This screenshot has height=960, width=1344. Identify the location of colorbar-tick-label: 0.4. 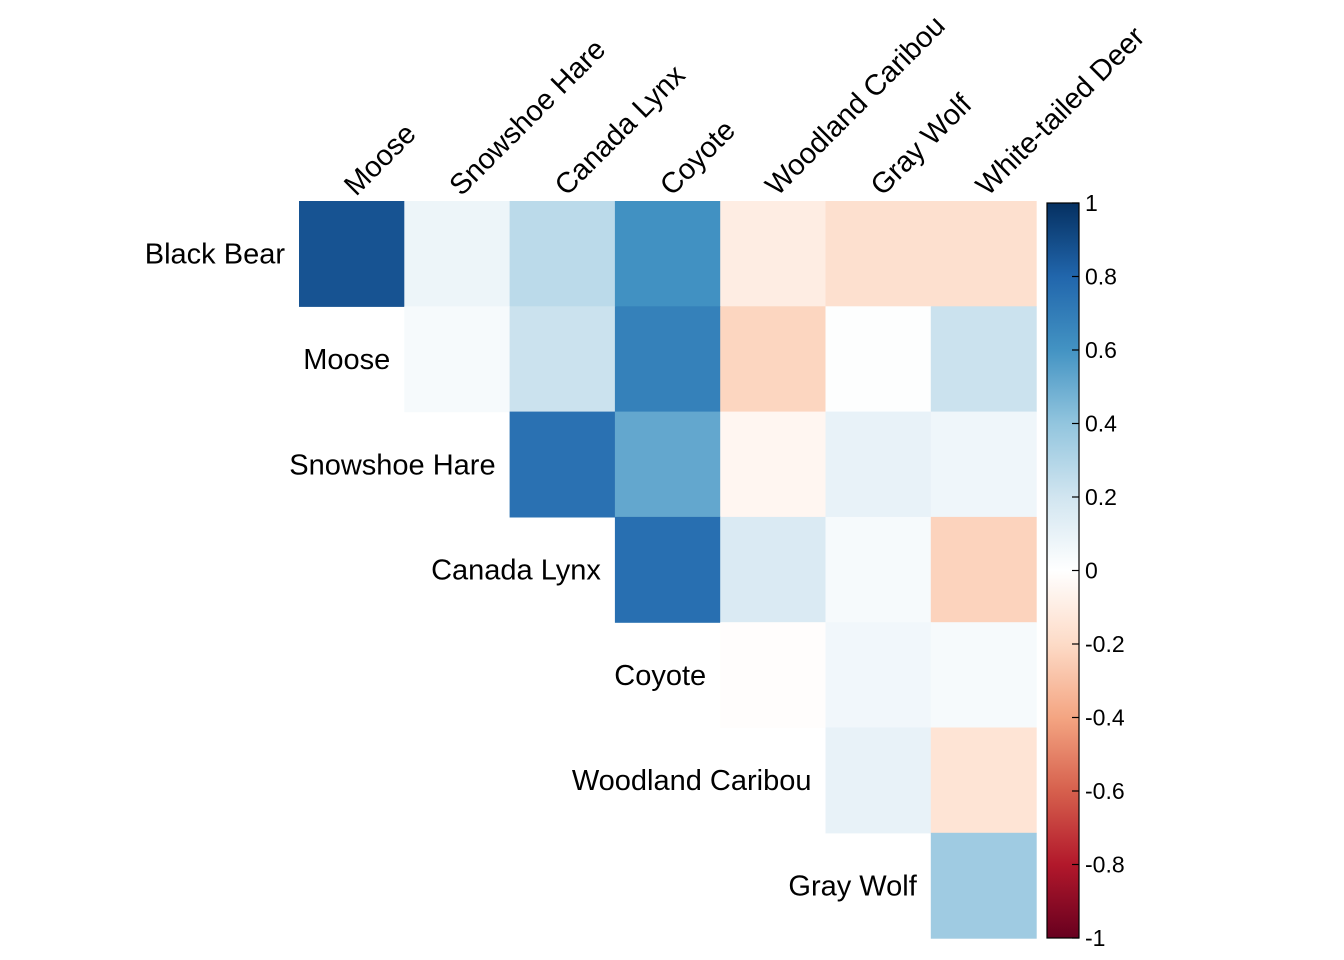
(1101, 424).